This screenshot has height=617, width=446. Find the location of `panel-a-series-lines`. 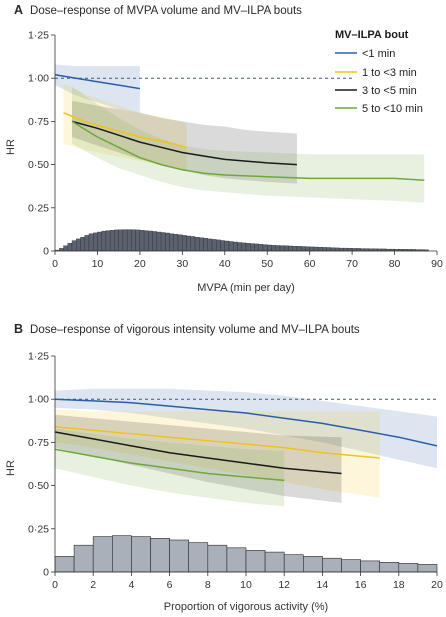

panel-a-series-lines is located at coordinates (239, 127).